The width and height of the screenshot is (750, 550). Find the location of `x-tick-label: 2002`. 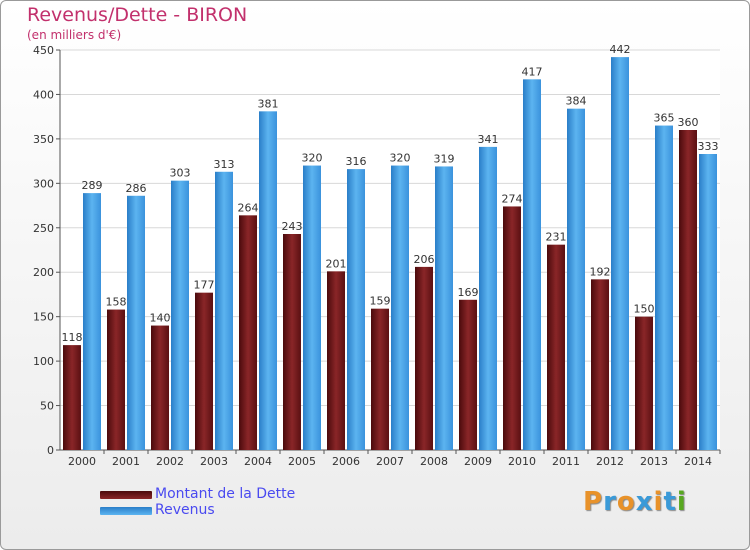

x-tick-label: 2002 is located at coordinates (170, 461).